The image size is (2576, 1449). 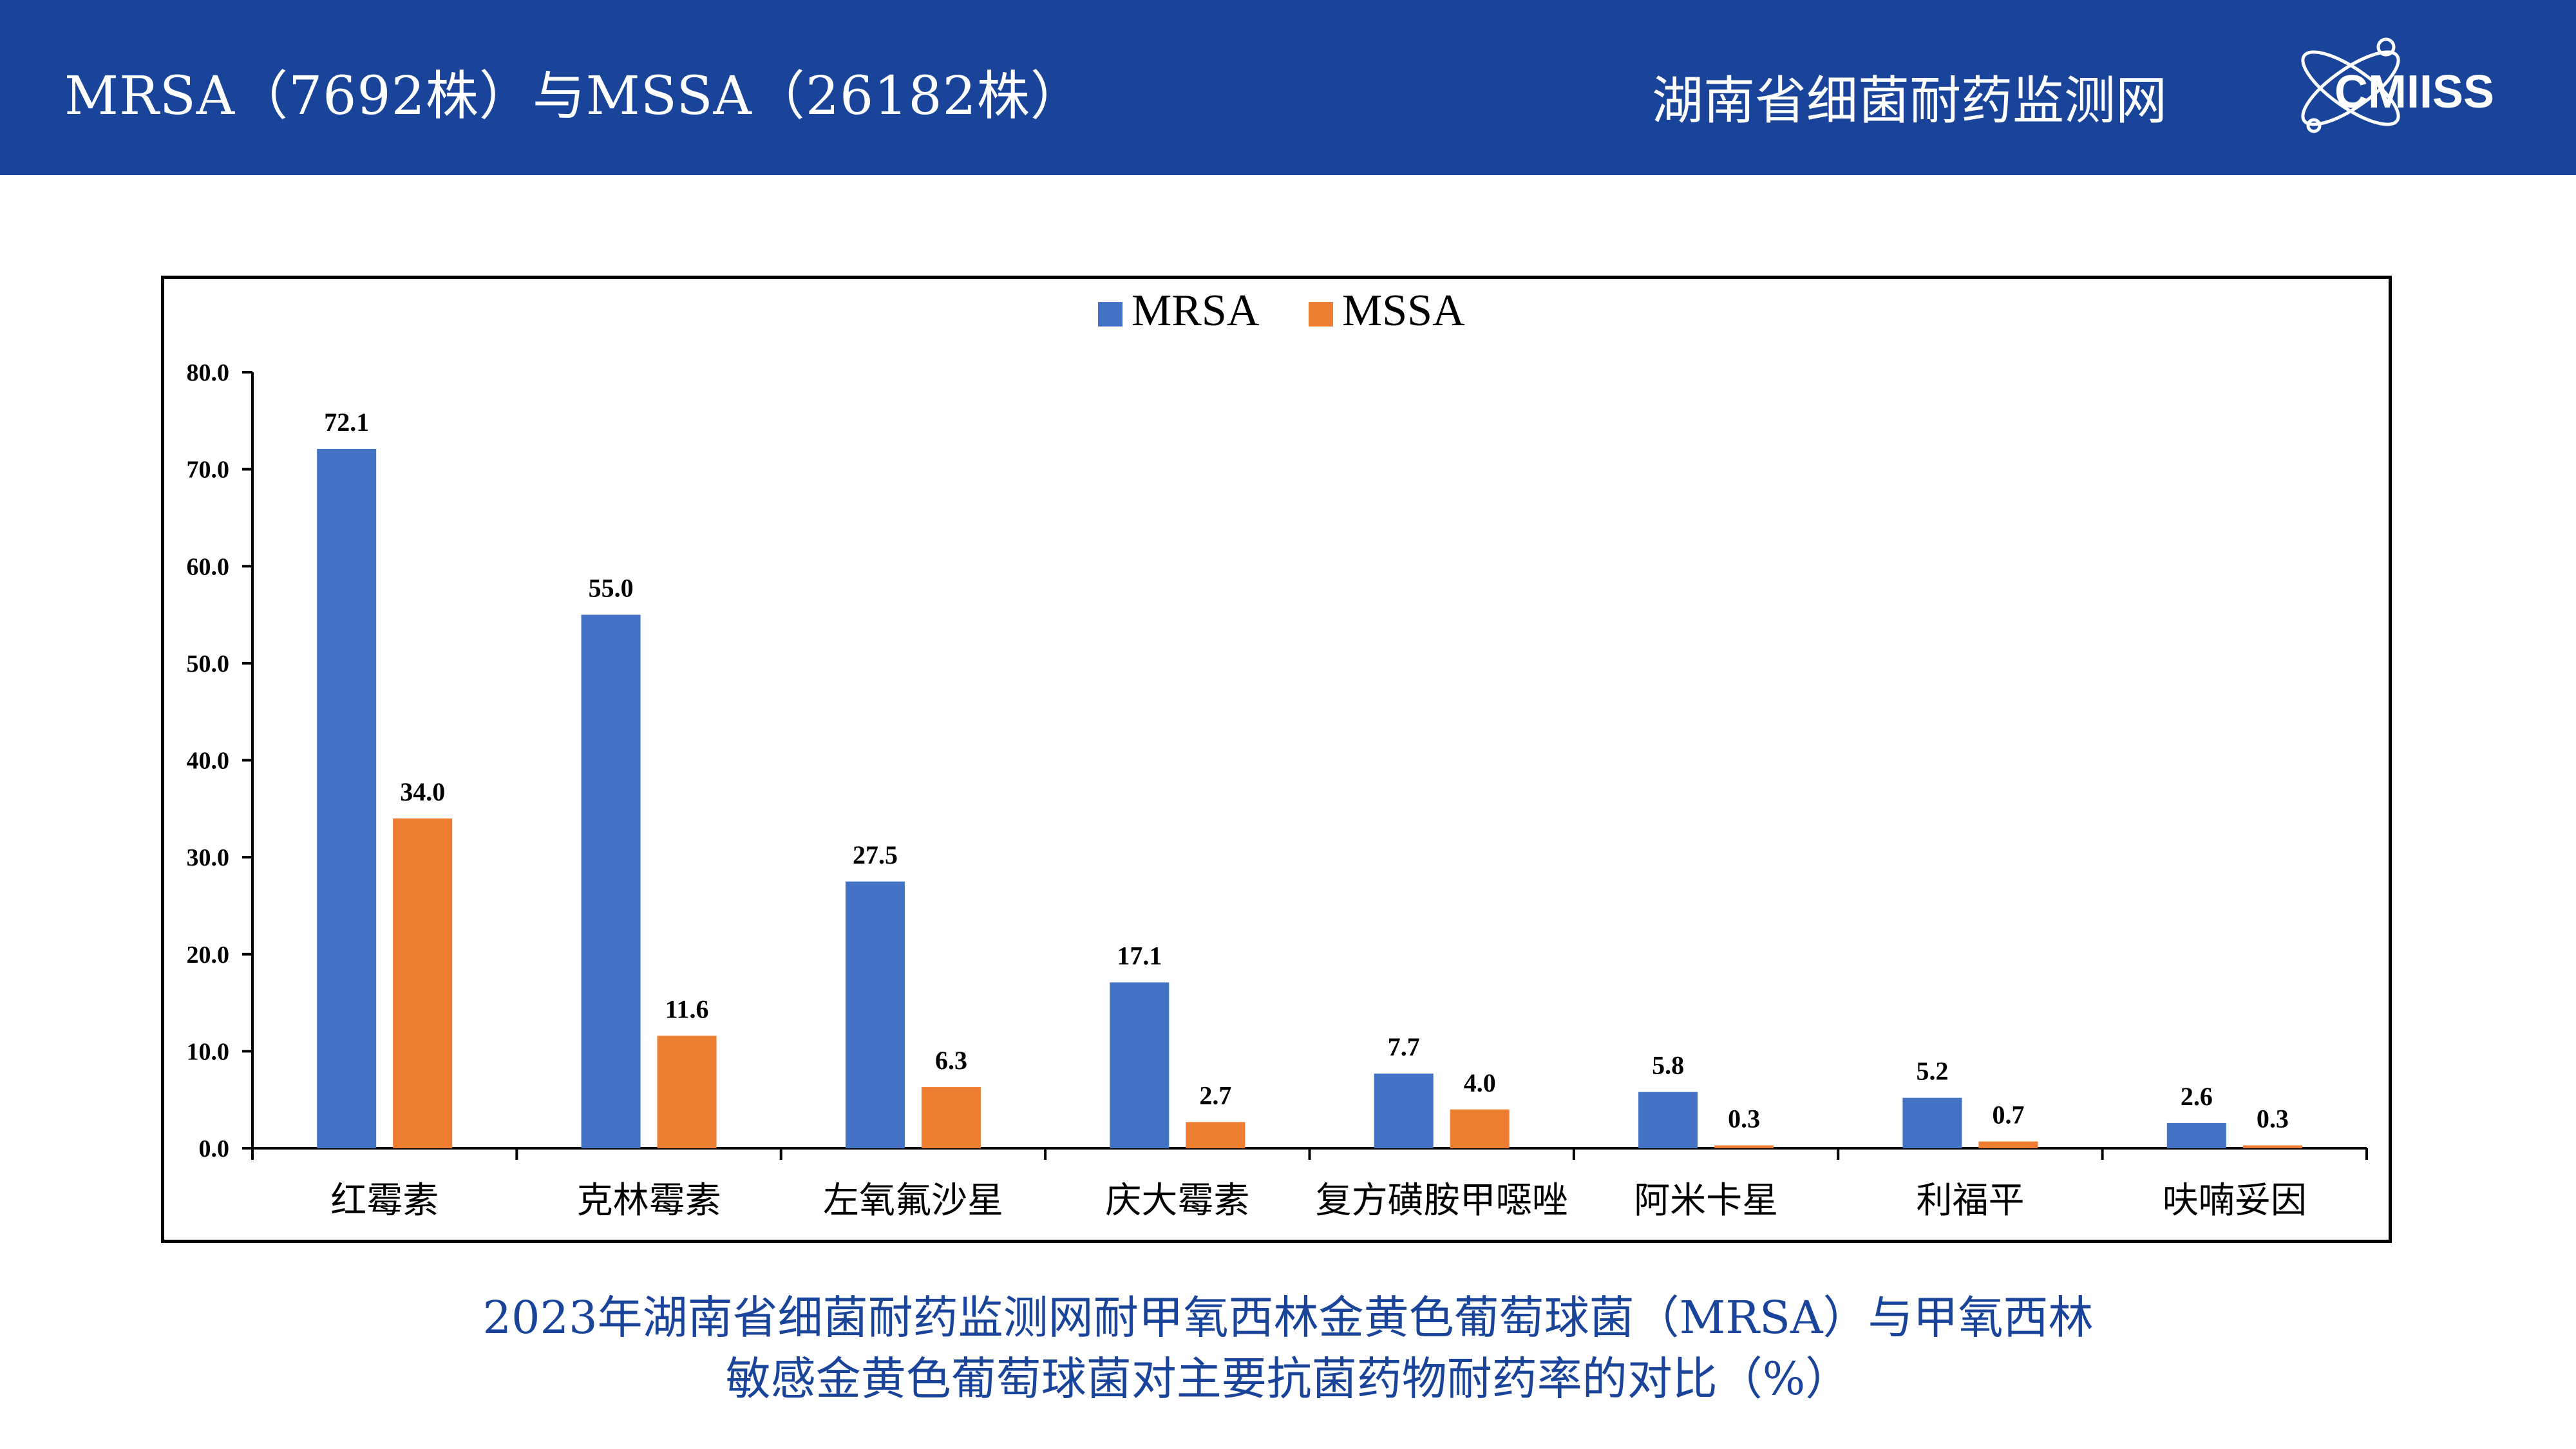 What do you see at coordinates (215, 1148) in the screenshot?
I see `y-tick-label: 0.0` at bounding box center [215, 1148].